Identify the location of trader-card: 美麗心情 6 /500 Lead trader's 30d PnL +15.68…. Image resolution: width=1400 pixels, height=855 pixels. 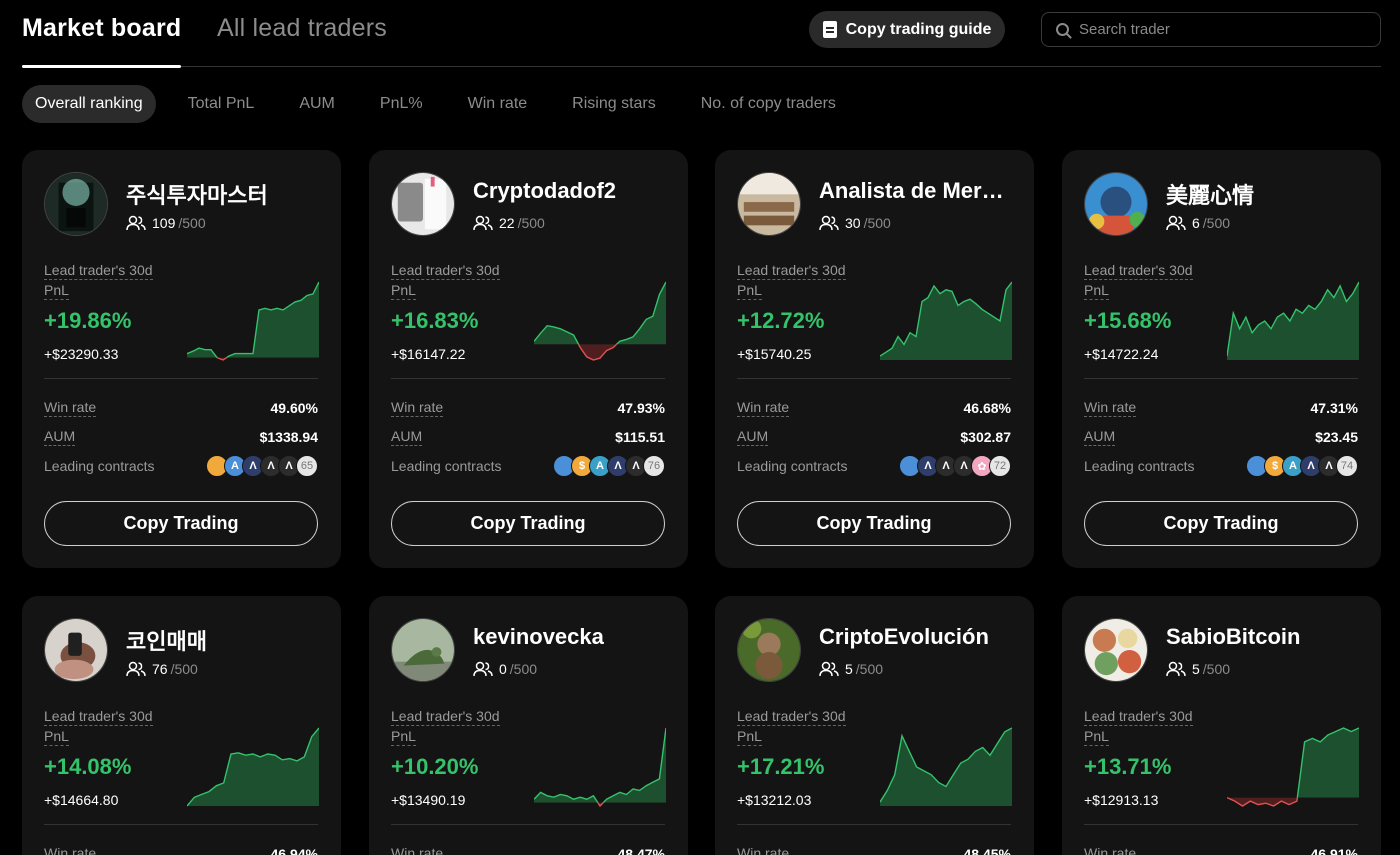
(1221, 359).